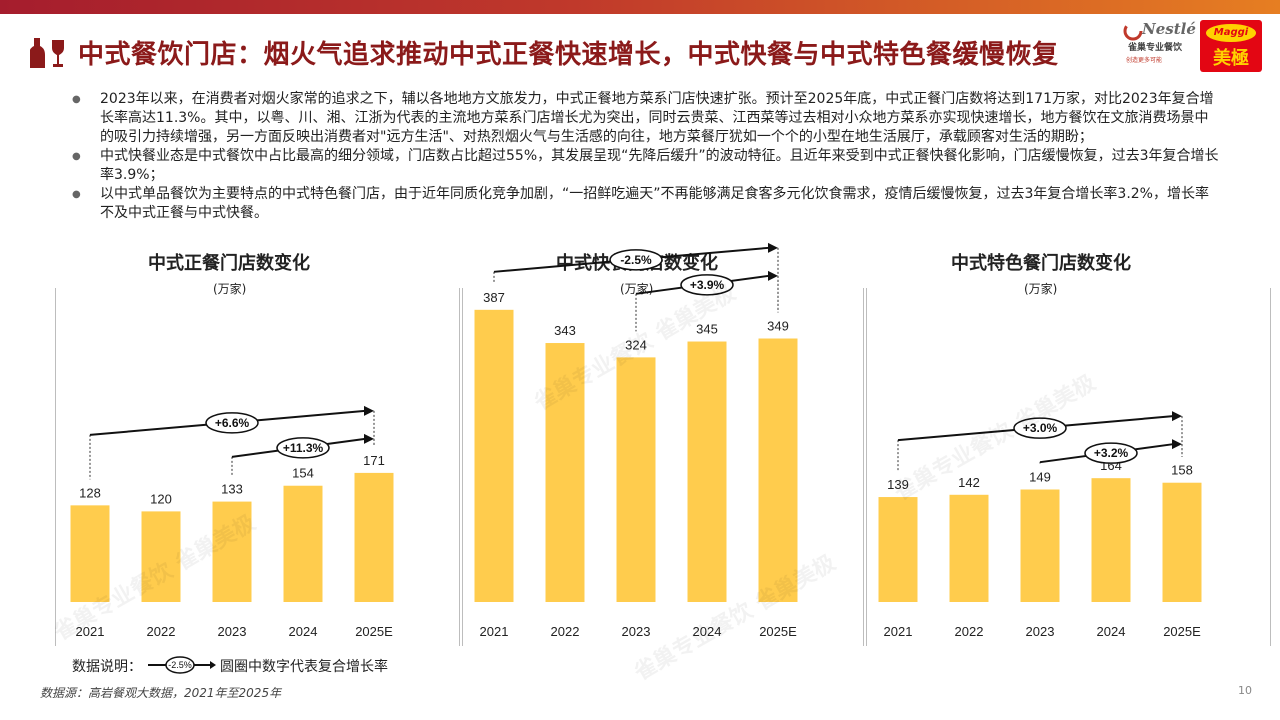 This screenshot has height=720, width=1280. I want to click on data-label: 343, so click(565, 330).